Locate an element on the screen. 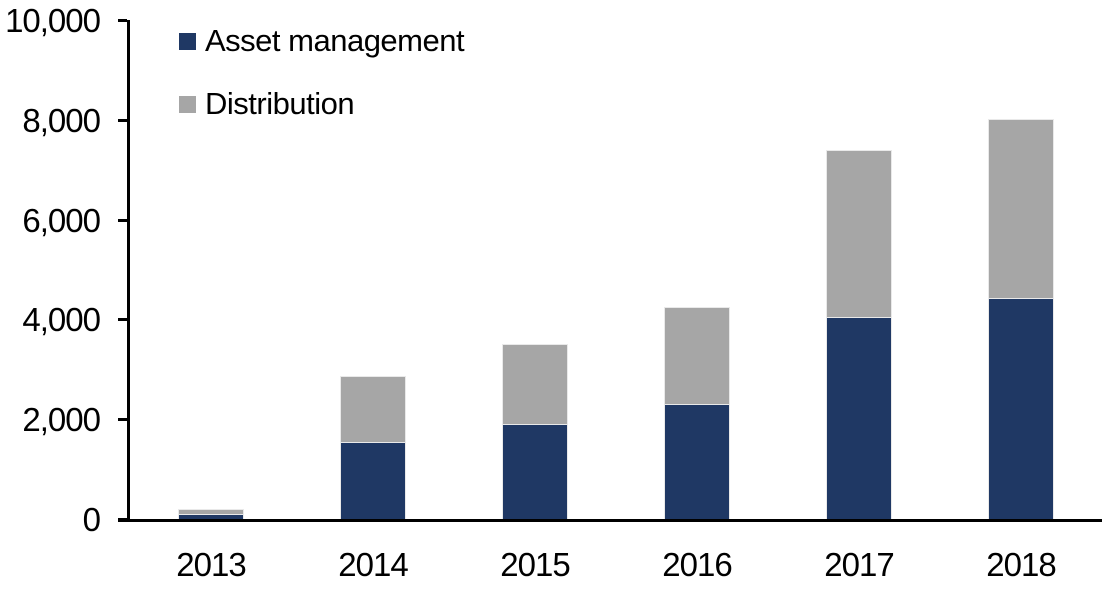 This screenshot has height=594, width=1102. legend-item-asset-management: Asset management is located at coordinates (322, 40).